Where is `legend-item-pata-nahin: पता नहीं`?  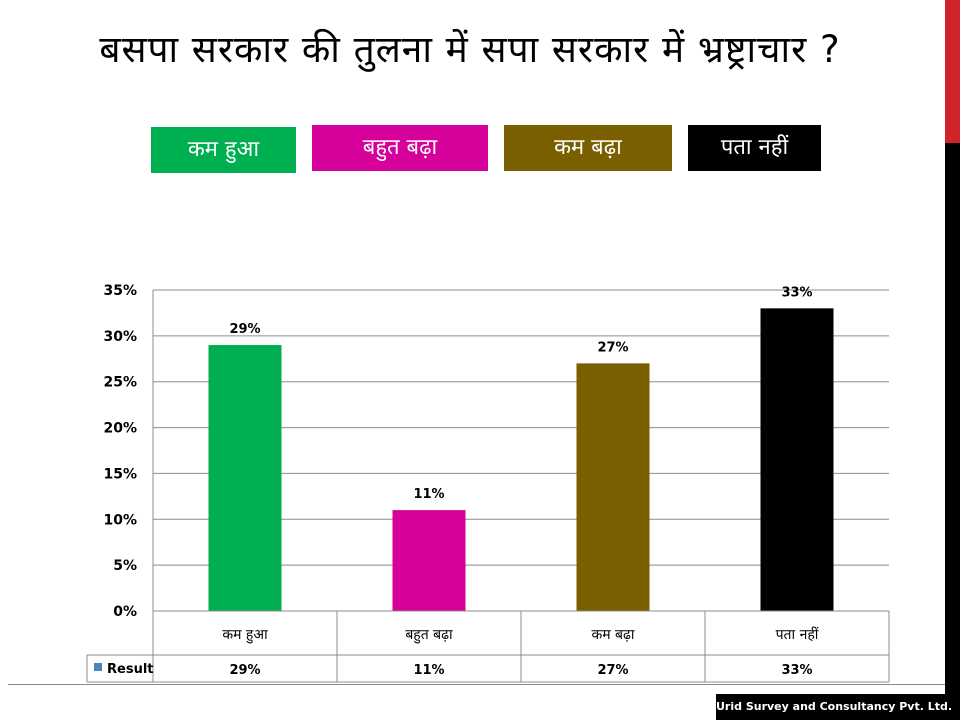 legend-item-pata-nahin: पता नहीं is located at coordinates (754, 148).